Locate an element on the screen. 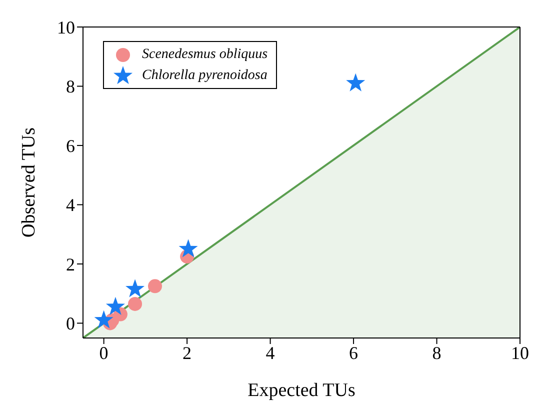 The image size is (541, 414). x-tick-label: 0 is located at coordinates (103, 352).